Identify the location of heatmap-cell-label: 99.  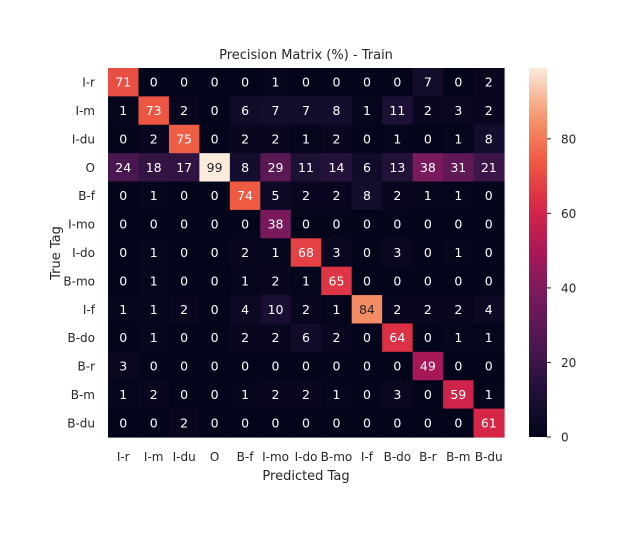
(215, 167).